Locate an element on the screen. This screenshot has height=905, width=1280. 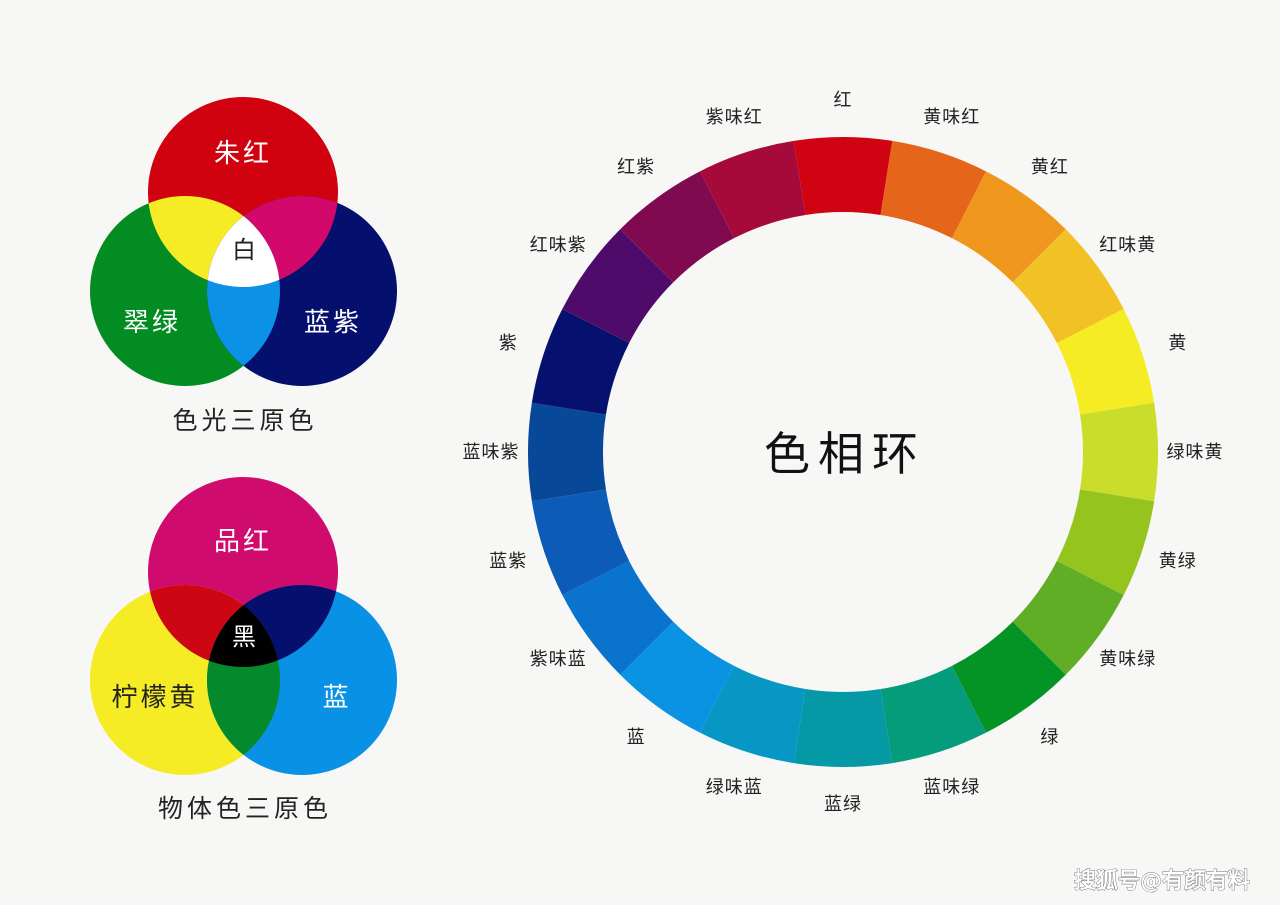
pigment-label-magenta: 品红 is located at coordinates (243, 542).